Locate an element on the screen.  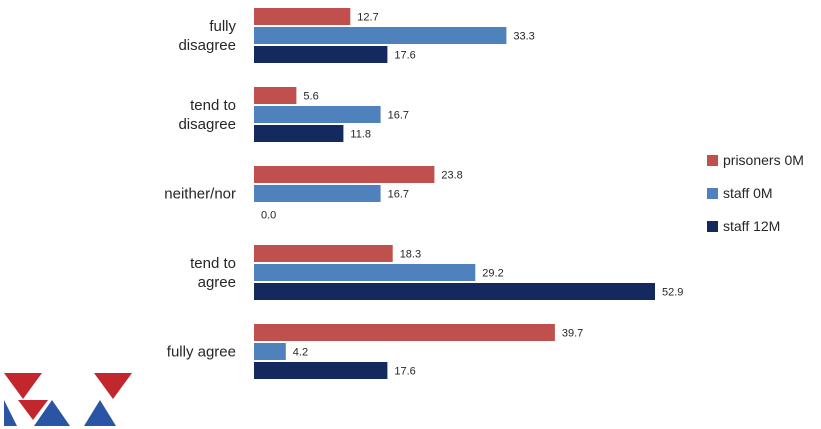
legend-label-staff-12m: staff 12M is located at coordinates (751, 226).